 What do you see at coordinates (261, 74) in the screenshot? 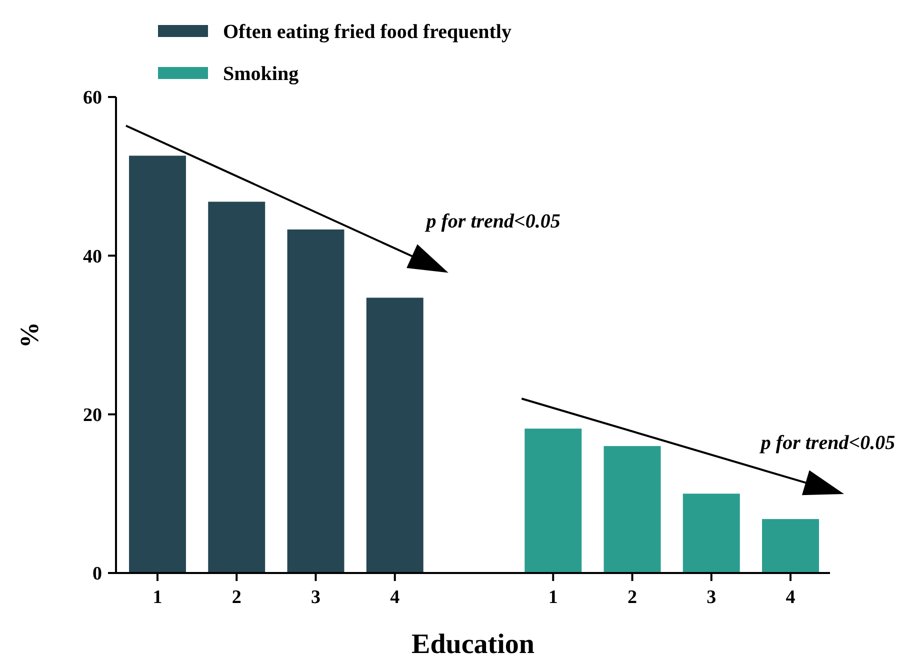
I see `legend-label: Smoking` at bounding box center [261, 74].